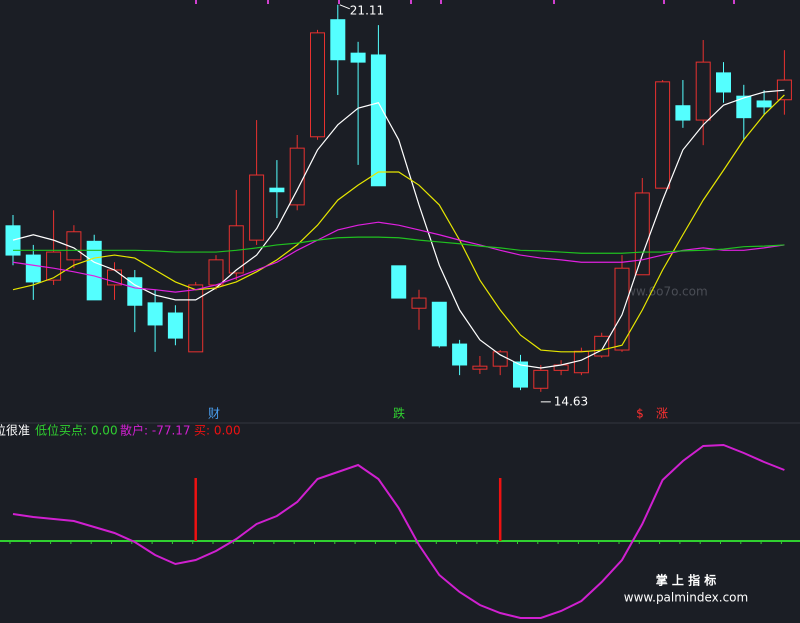 The width and height of the screenshot is (800, 623). I want to click on watermark: www.6o7o.com, so click(661, 292).